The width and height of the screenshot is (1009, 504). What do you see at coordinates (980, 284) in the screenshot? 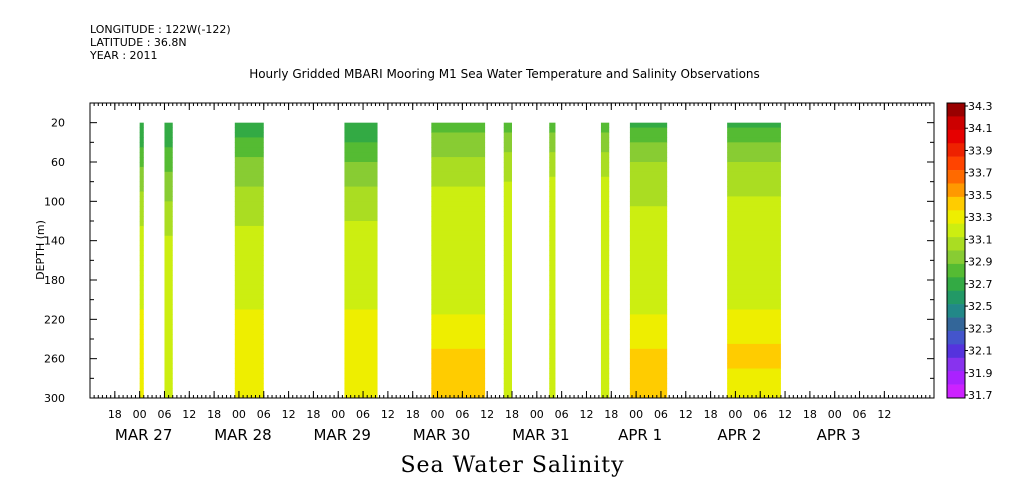
I see `colorbar-label: 32.7` at bounding box center [980, 284].